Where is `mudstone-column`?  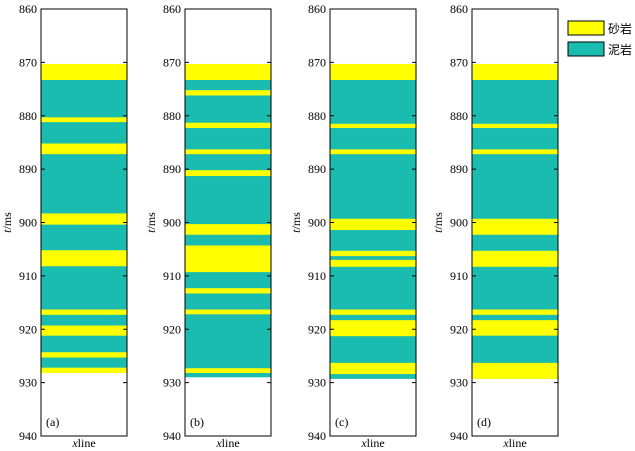 mudstone-column is located at coordinates (228, 220).